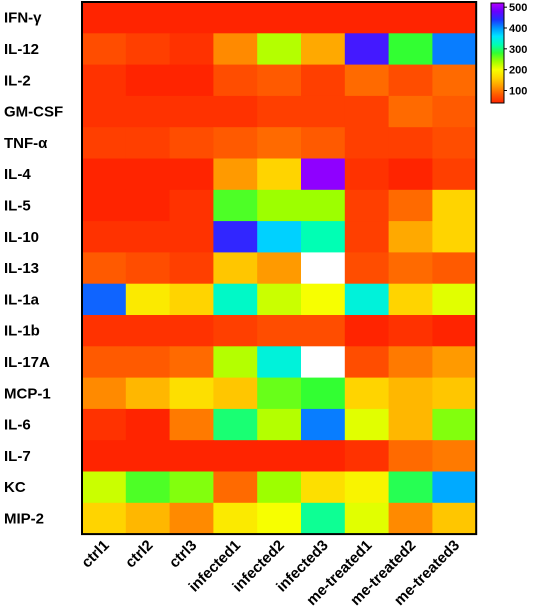 This screenshot has width=536, height=607. I want to click on row-label: IL-13, so click(21, 268).